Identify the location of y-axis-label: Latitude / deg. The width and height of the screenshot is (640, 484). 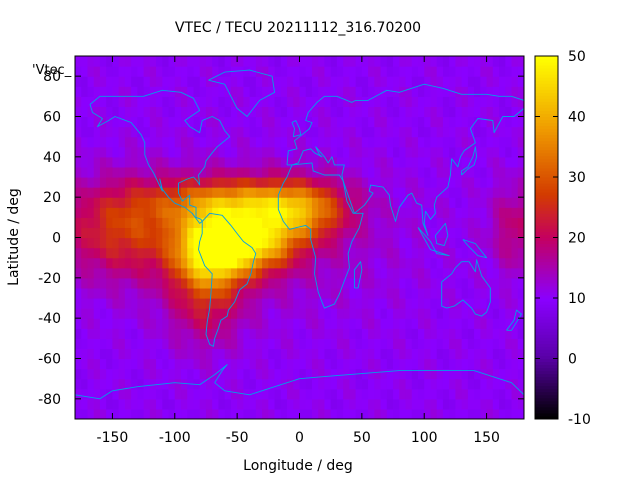
(14, 237).